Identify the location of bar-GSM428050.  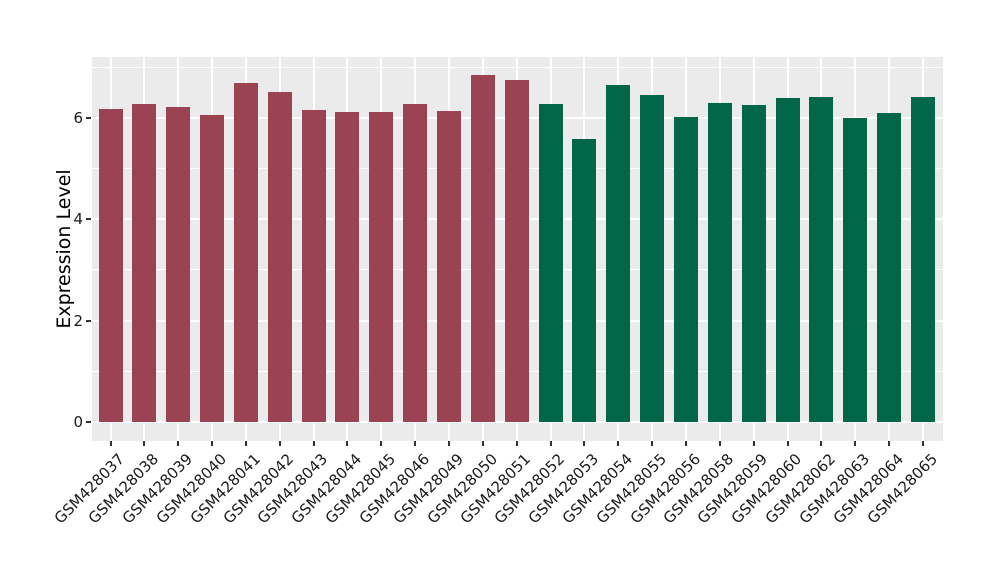
(482, 248).